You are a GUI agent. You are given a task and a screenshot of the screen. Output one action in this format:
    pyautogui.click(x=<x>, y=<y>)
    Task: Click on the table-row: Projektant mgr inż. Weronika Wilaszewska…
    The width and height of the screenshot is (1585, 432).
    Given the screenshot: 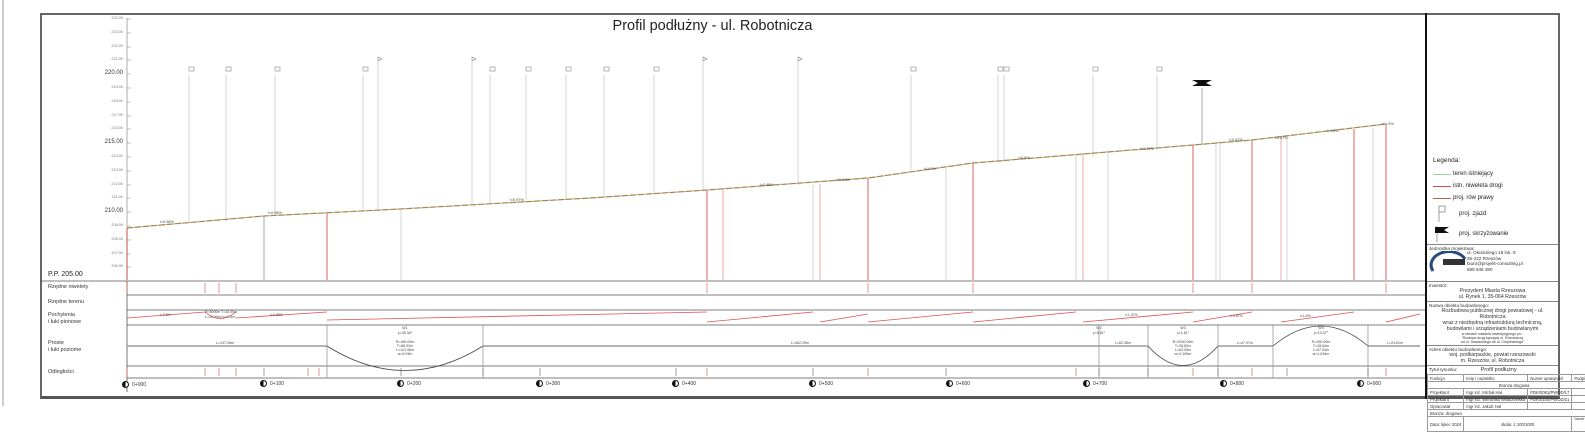 What is the action you would take?
    pyautogui.click(x=1506, y=399)
    